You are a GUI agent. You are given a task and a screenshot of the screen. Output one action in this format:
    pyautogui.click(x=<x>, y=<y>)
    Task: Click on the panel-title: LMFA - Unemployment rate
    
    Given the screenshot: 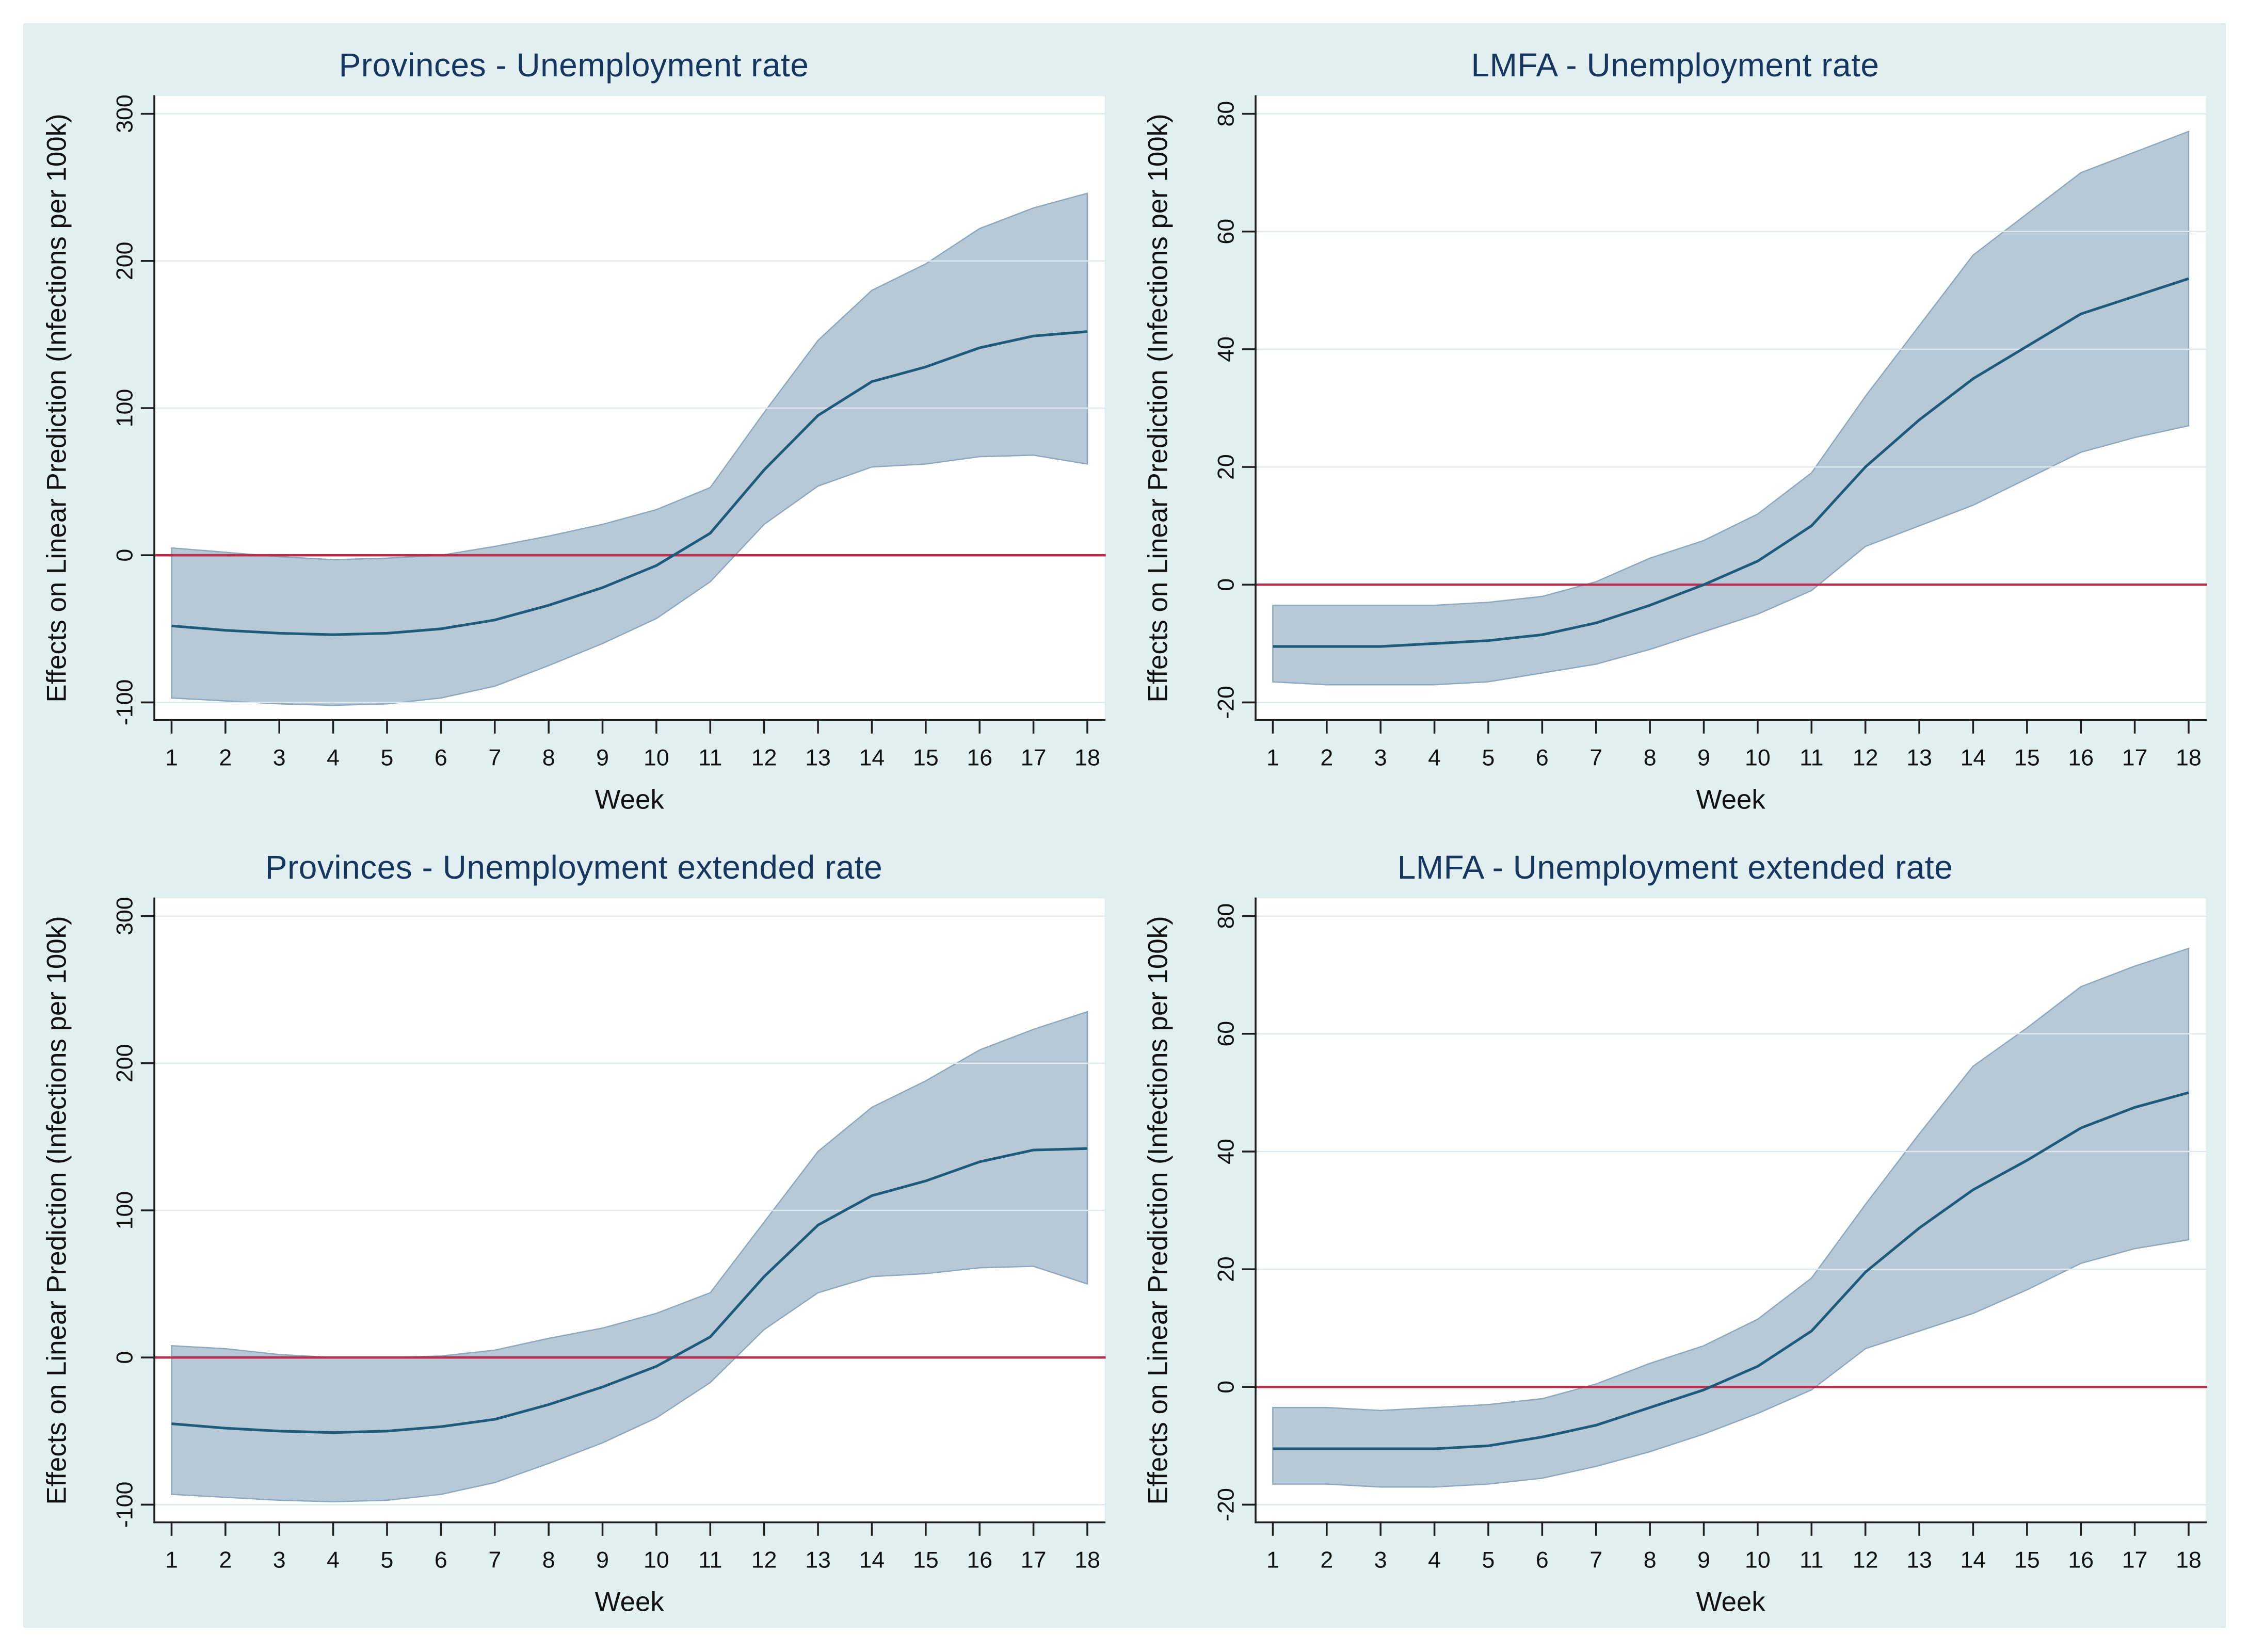 What is the action you would take?
    pyautogui.click(x=1675, y=65)
    